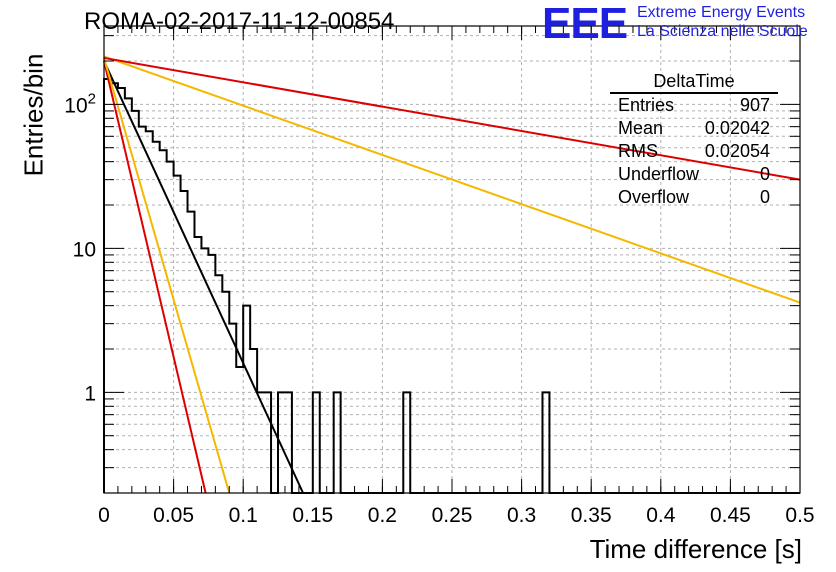 Image resolution: width=836 pixels, height=572 pixels. I want to click on stats-label: Mean, so click(641, 128).